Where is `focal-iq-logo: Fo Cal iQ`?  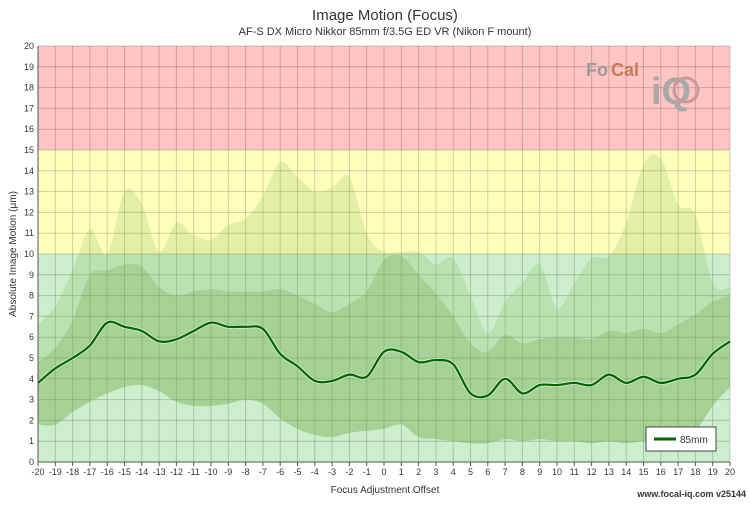 focal-iq-logo: Fo Cal iQ is located at coordinates (643, 86).